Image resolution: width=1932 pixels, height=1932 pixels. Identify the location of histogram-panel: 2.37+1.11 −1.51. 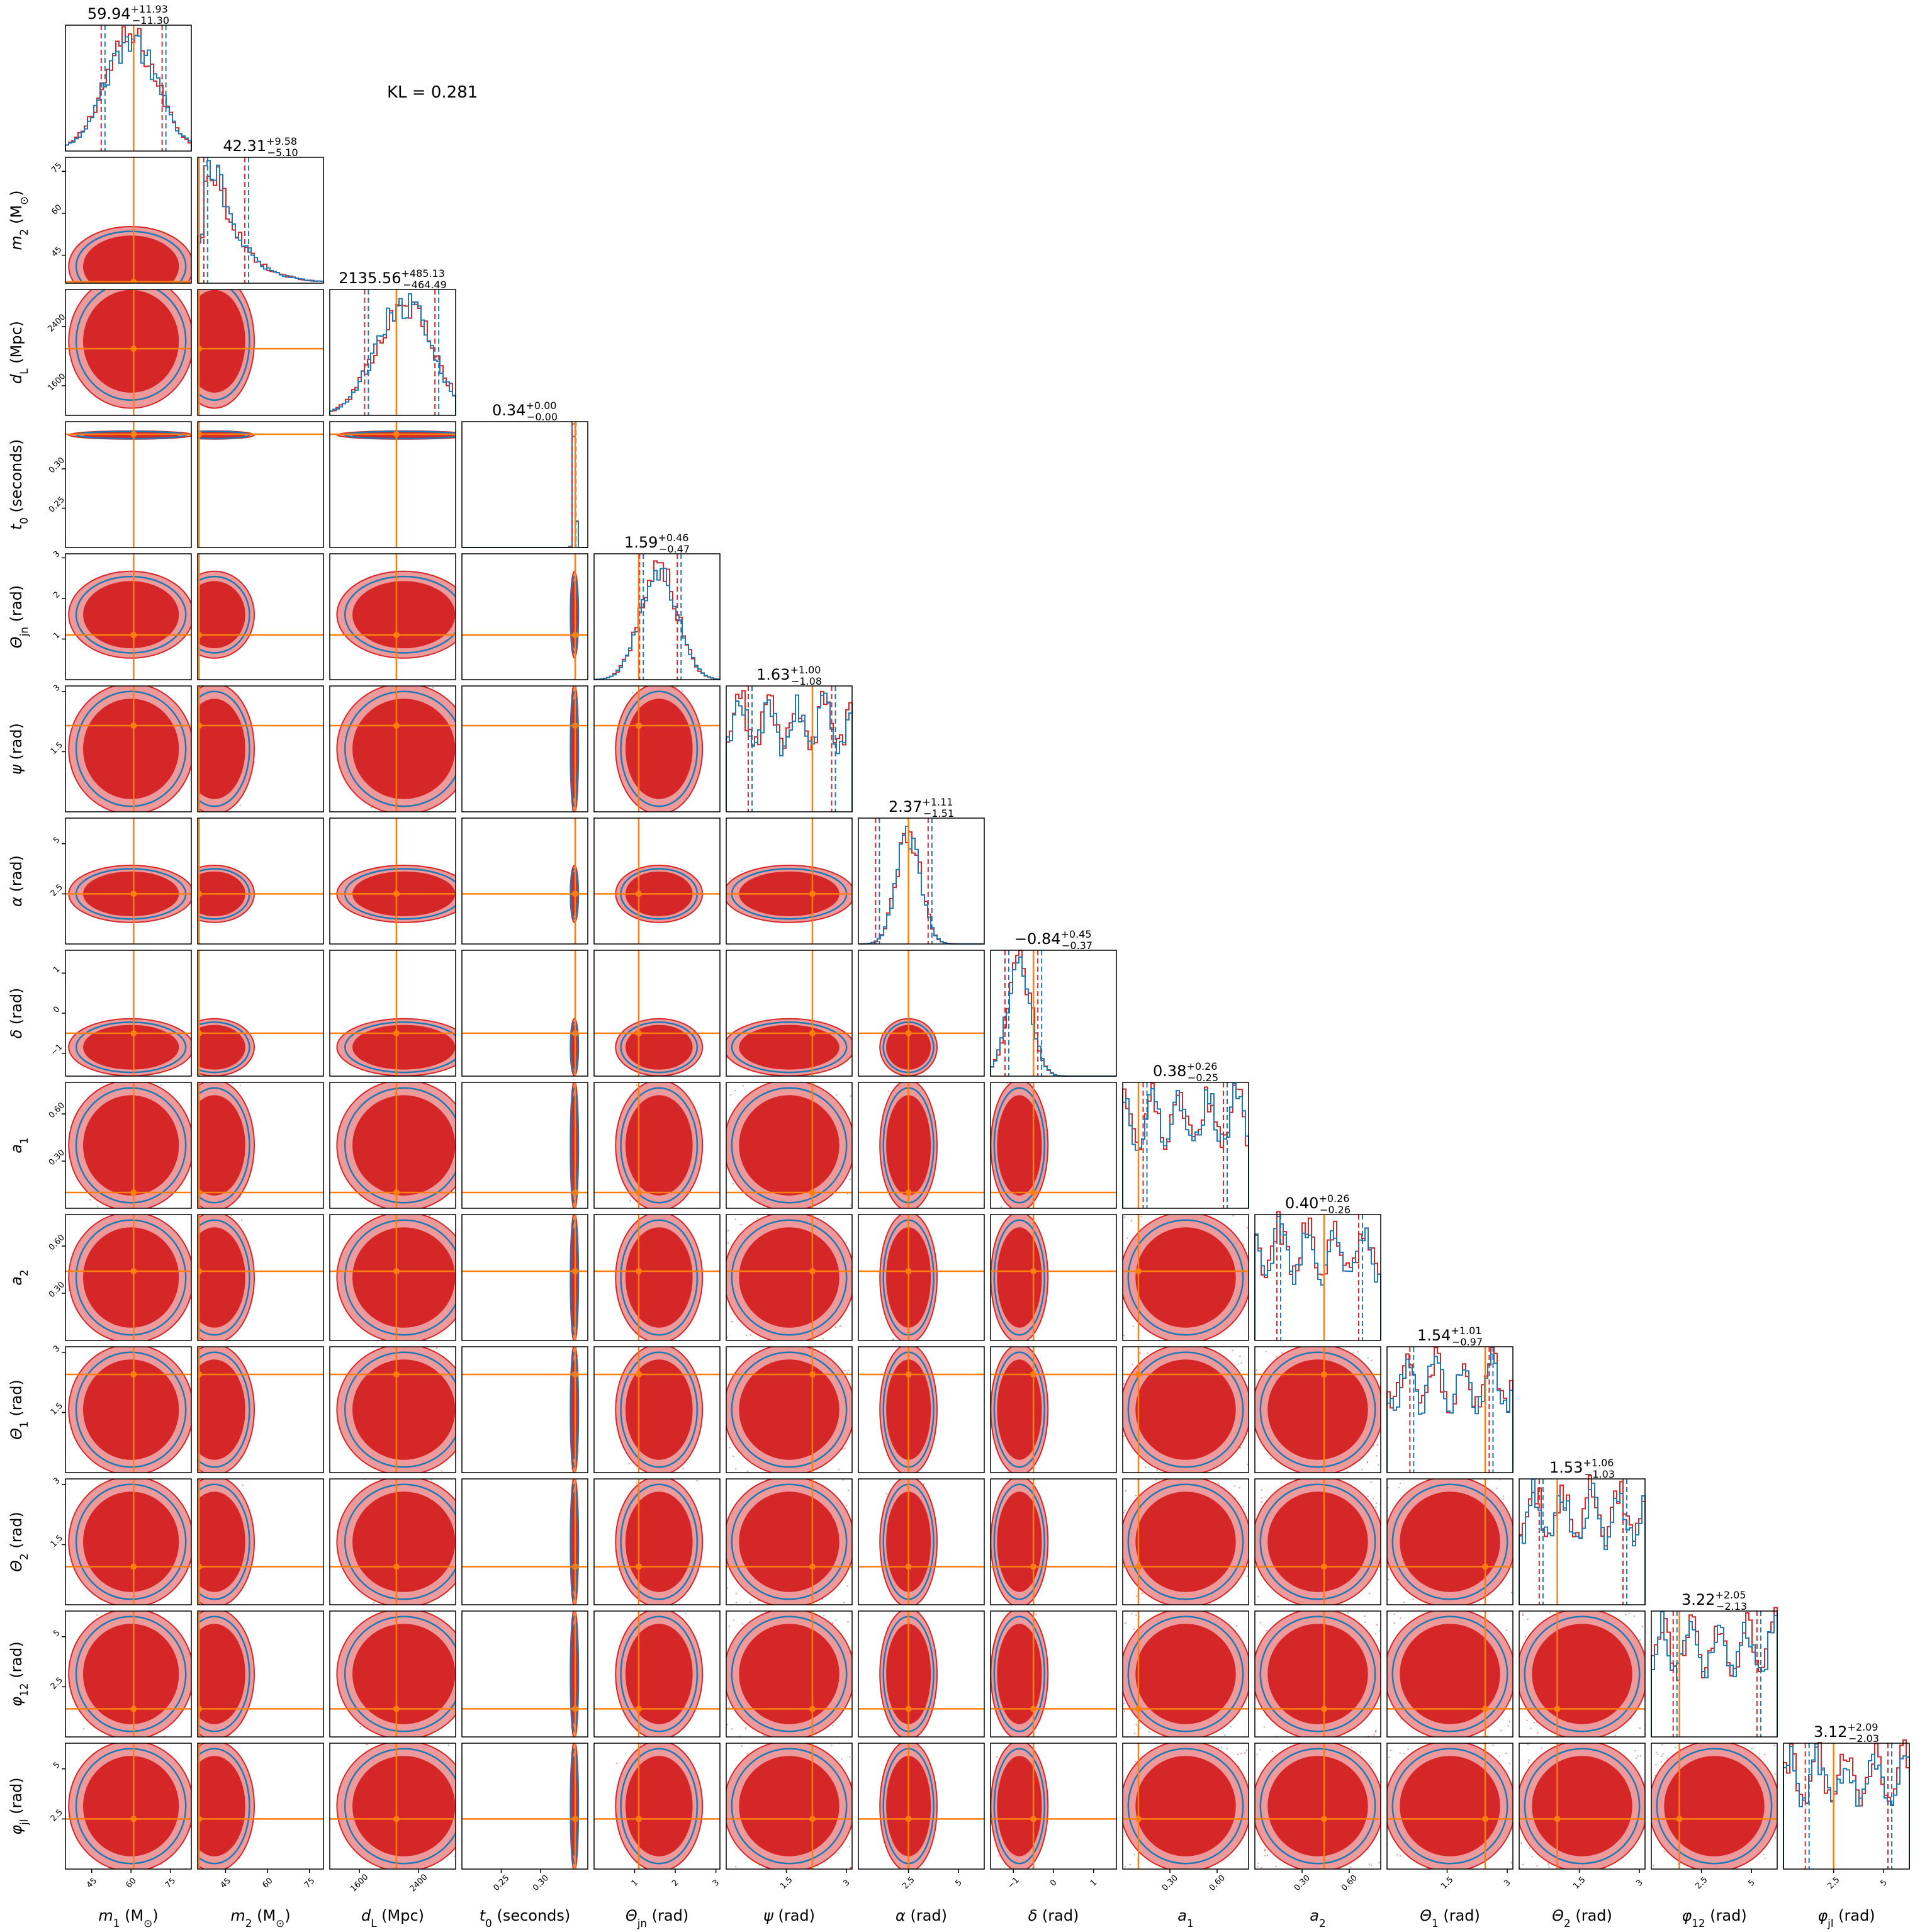
(921, 870).